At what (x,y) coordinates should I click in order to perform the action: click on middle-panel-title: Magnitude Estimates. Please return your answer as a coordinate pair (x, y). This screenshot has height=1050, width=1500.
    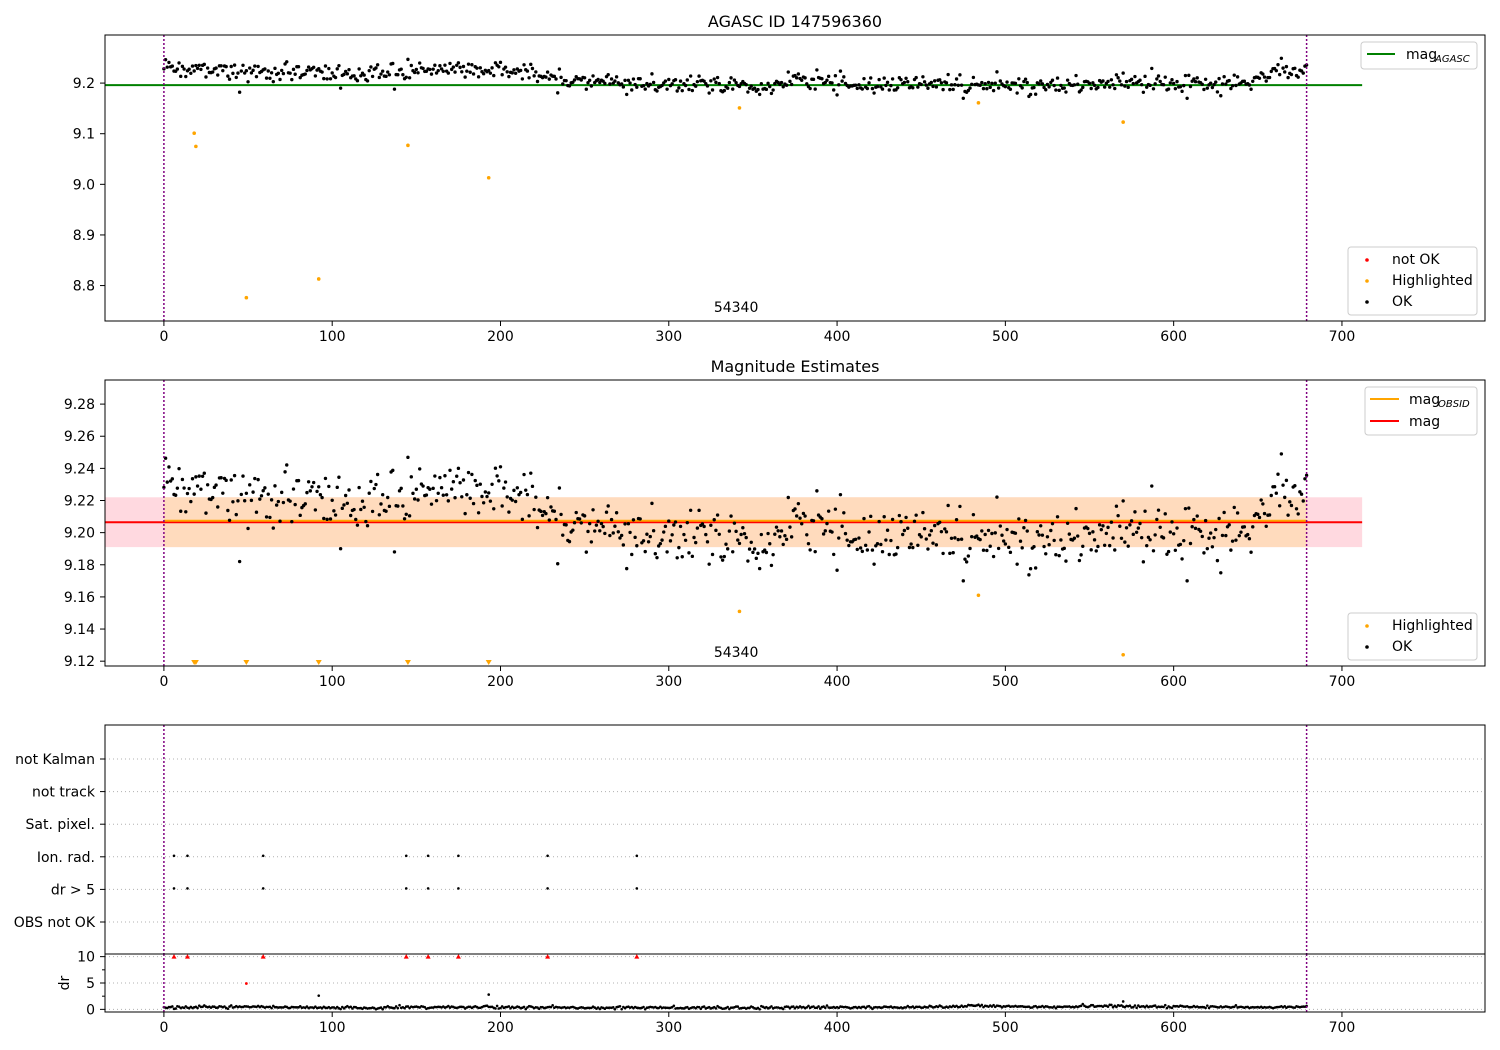
    Looking at the image, I should click on (795, 366).